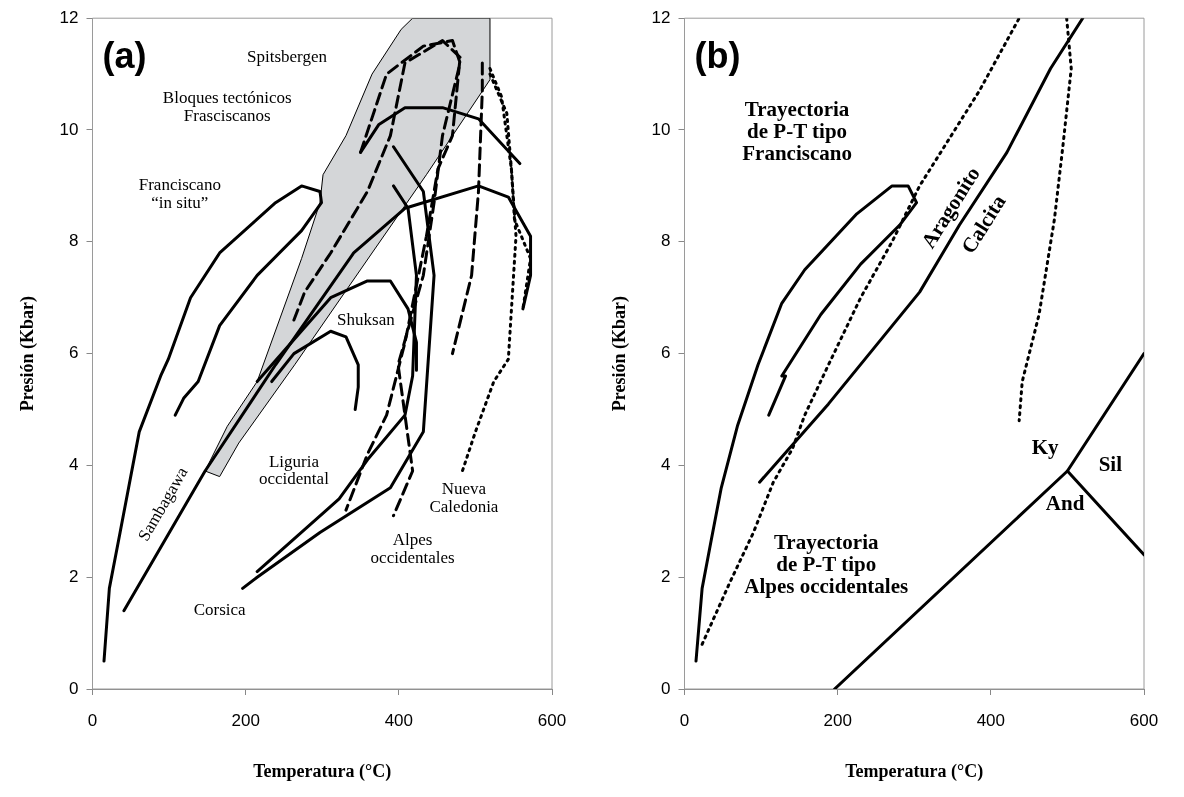 Image resolution: width=1184 pixels, height=797 pixels. I want to click on text: (b), so click(717, 56).